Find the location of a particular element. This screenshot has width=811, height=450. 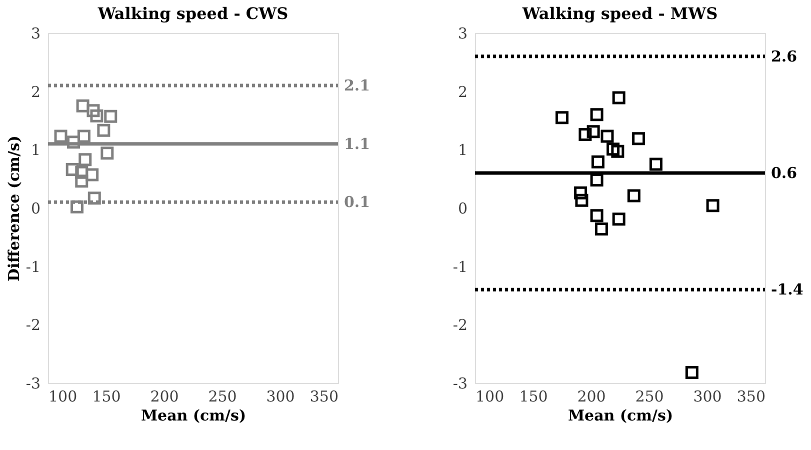

chart-title: Walking speed - CWS is located at coordinates (192, 13).